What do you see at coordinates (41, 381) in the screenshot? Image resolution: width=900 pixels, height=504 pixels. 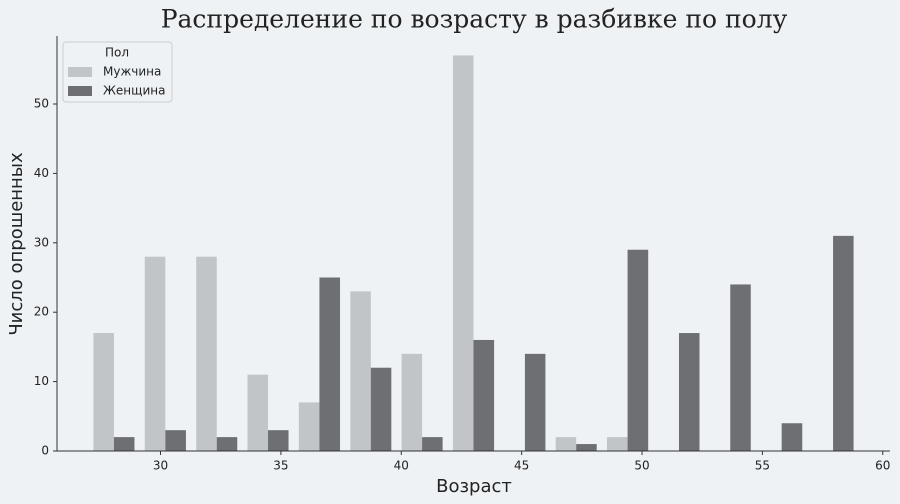 I see `y-tick-label: 10` at bounding box center [41, 381].